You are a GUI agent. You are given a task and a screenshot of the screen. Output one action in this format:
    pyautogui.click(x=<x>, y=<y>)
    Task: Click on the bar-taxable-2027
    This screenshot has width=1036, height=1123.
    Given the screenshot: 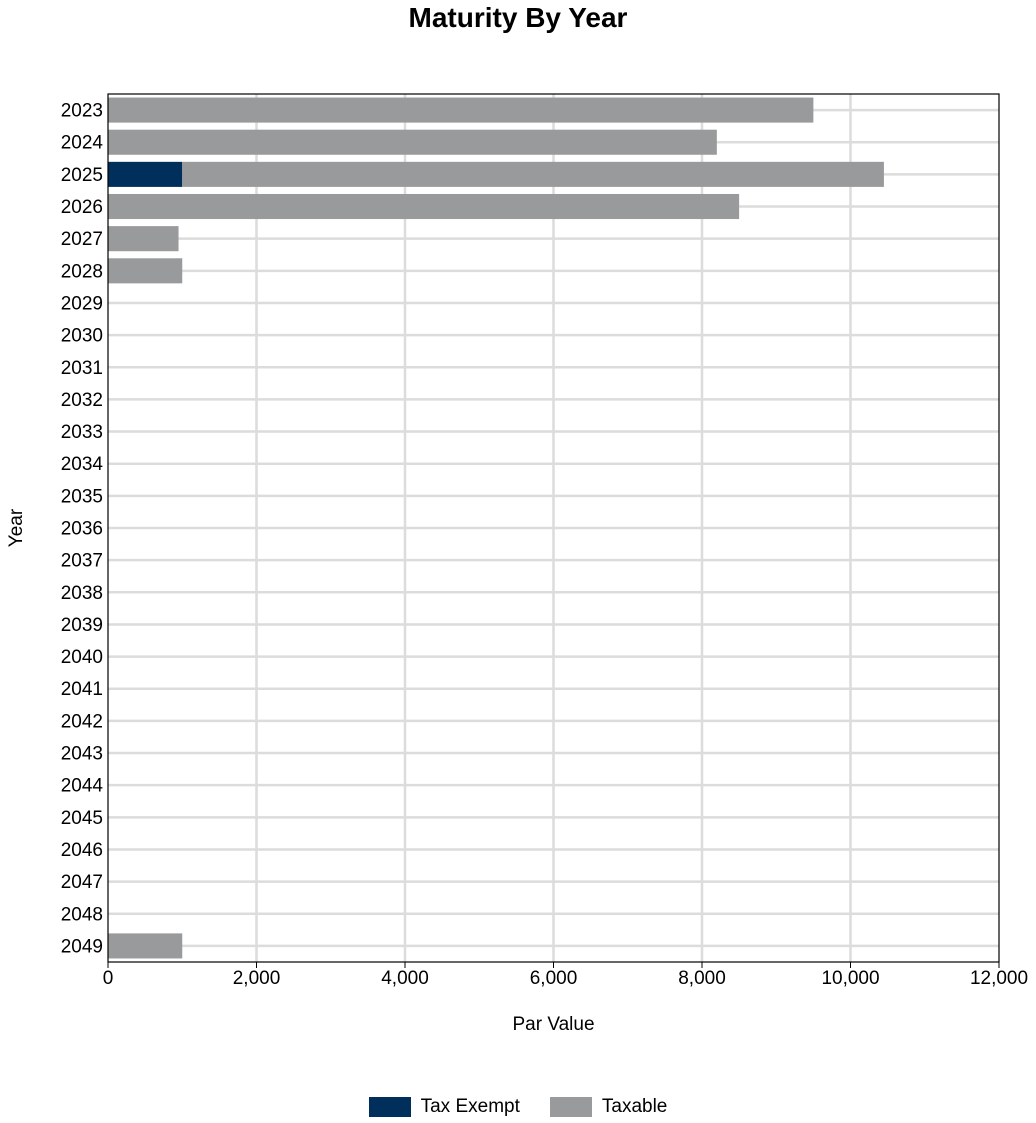 What is the action you would take?
    pyautogui.click(x=143, y=239)
    